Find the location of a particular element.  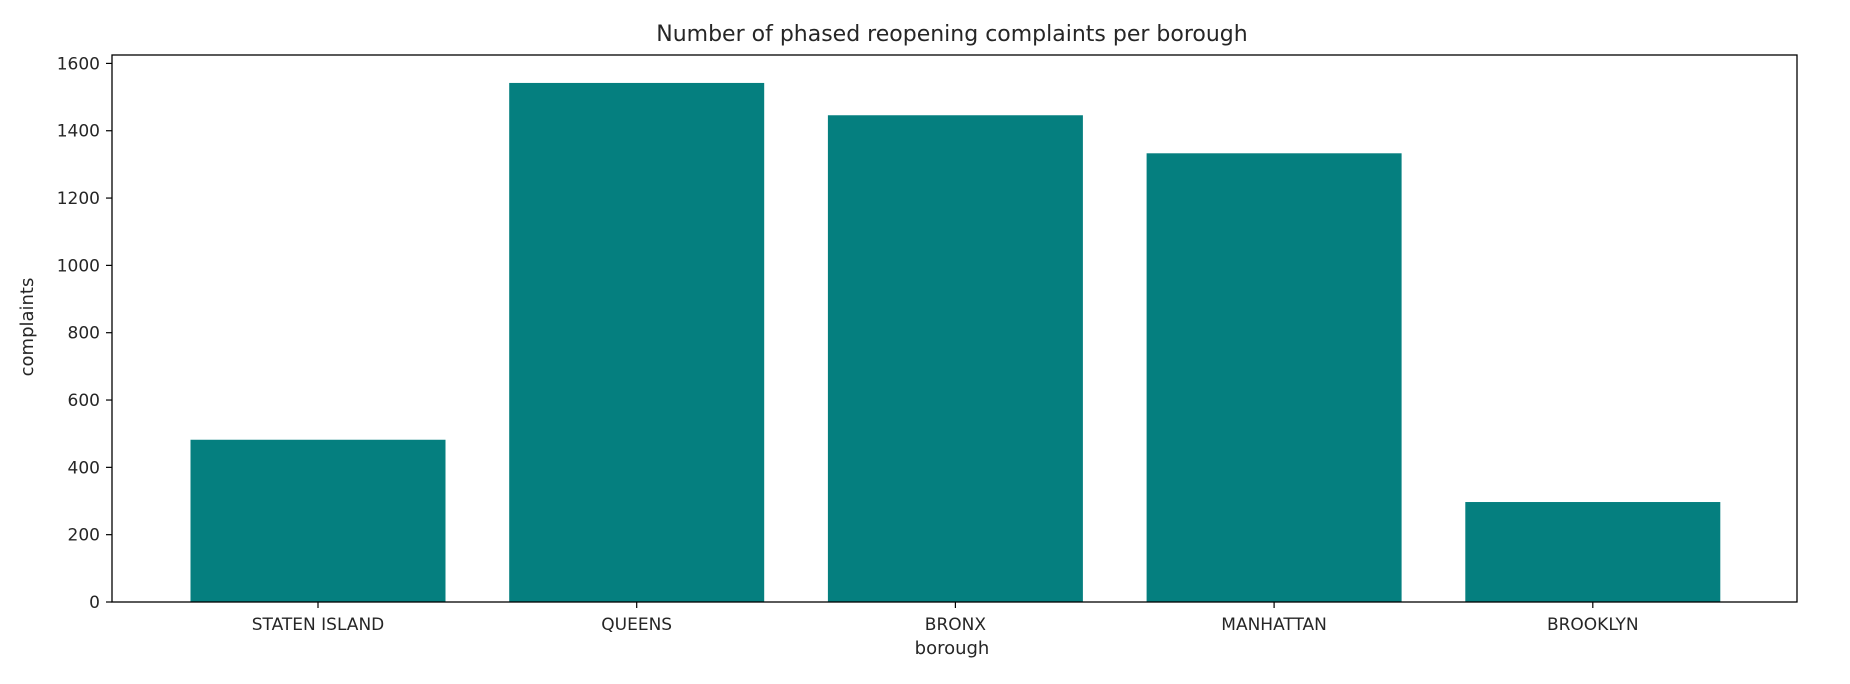

y-tick-label: 0 is located at coordinates (94, 603).